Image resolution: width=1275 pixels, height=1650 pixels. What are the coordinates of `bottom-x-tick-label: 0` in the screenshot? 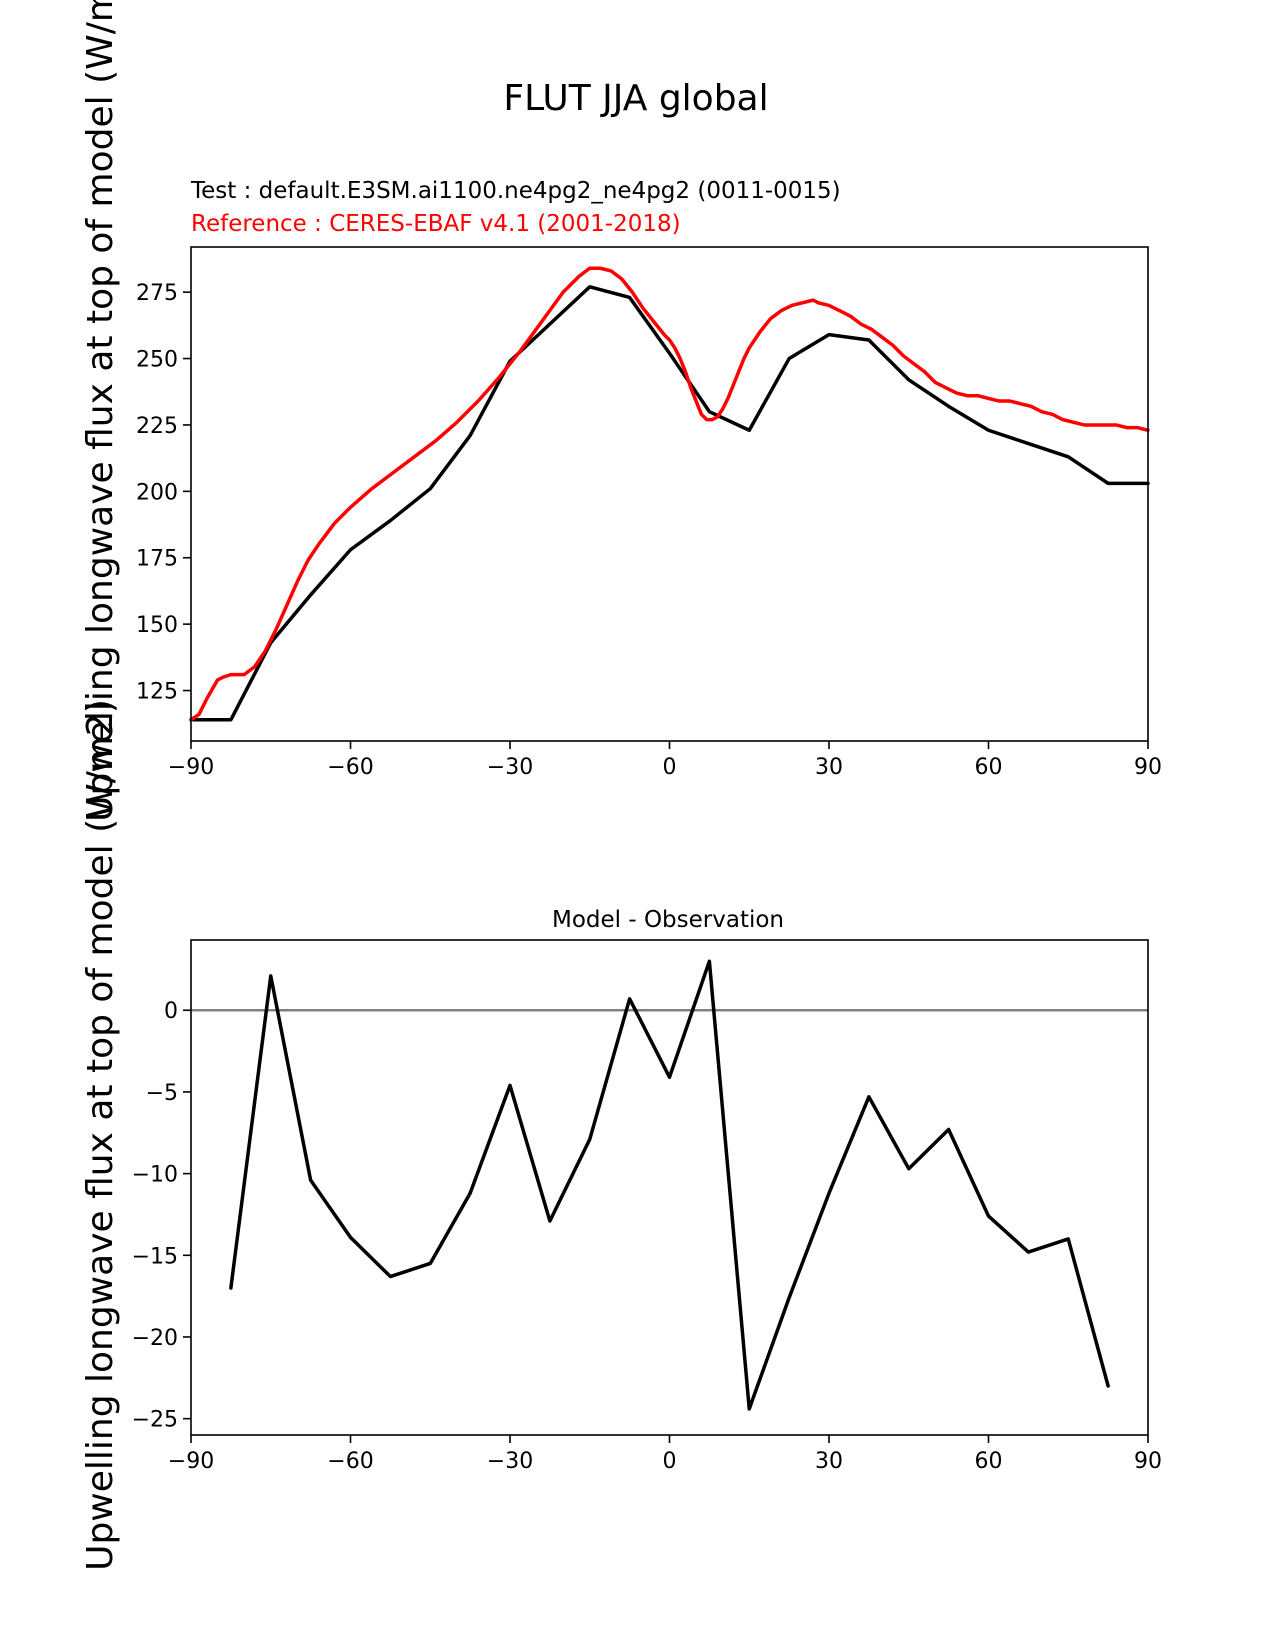 It's located at (670, 1461).